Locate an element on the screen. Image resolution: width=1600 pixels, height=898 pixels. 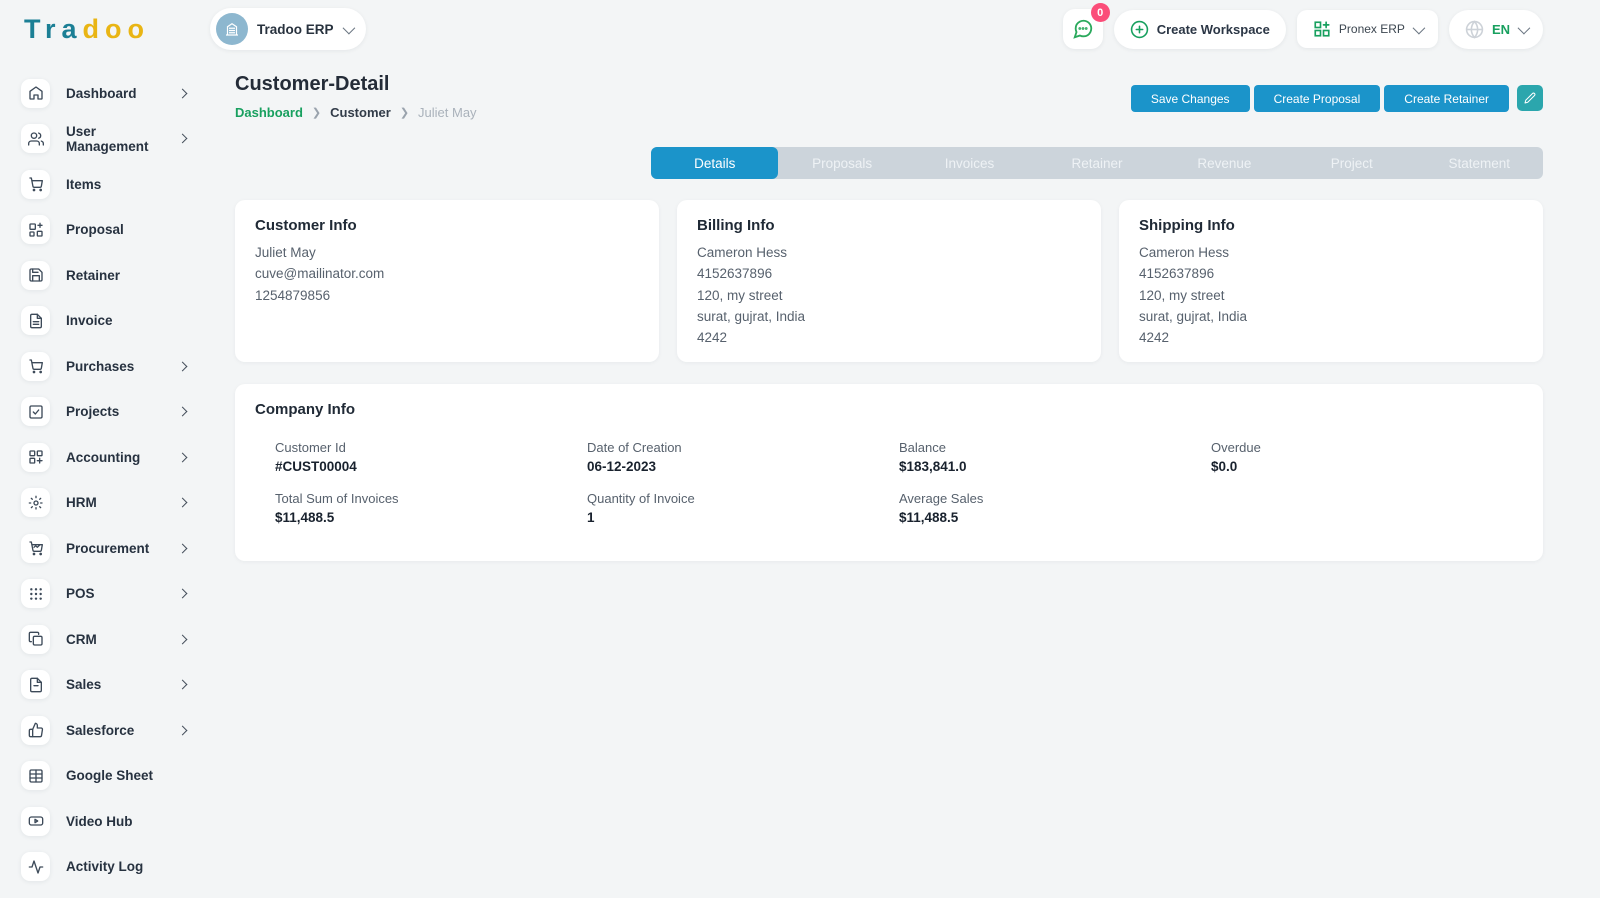
tab-invoices: Invoices is located at coordinates (969, 163).